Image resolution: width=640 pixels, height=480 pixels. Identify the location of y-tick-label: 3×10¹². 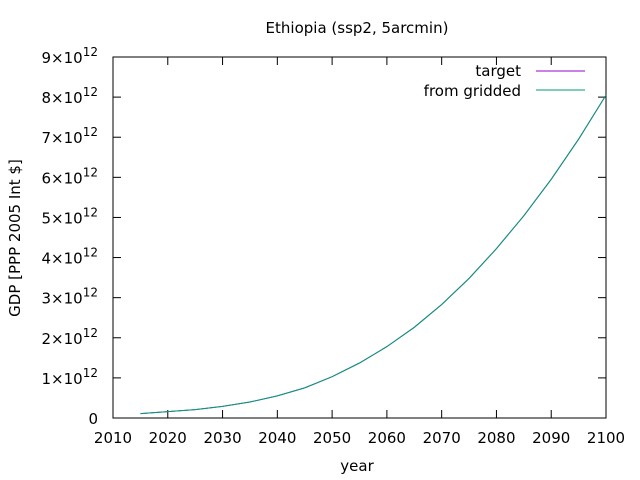
(70, 297).